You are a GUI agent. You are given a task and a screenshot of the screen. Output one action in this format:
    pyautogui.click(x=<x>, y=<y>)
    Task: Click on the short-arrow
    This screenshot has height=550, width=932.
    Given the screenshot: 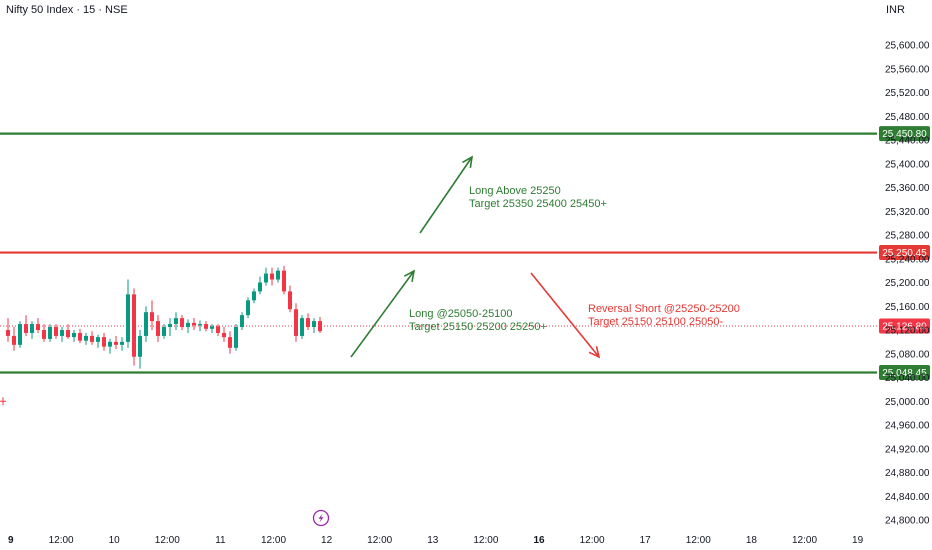 What is the action you would take?
    pyautogui.click(x=565, y=315)
    